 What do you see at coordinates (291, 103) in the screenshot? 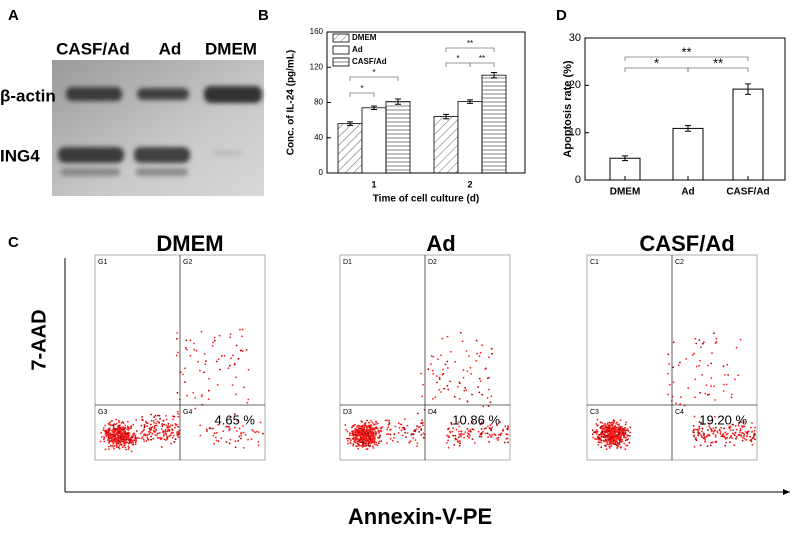
I see `y-axis-label: Conc. of IL-24 (pg/mL)` at bounding box center [291, 103].